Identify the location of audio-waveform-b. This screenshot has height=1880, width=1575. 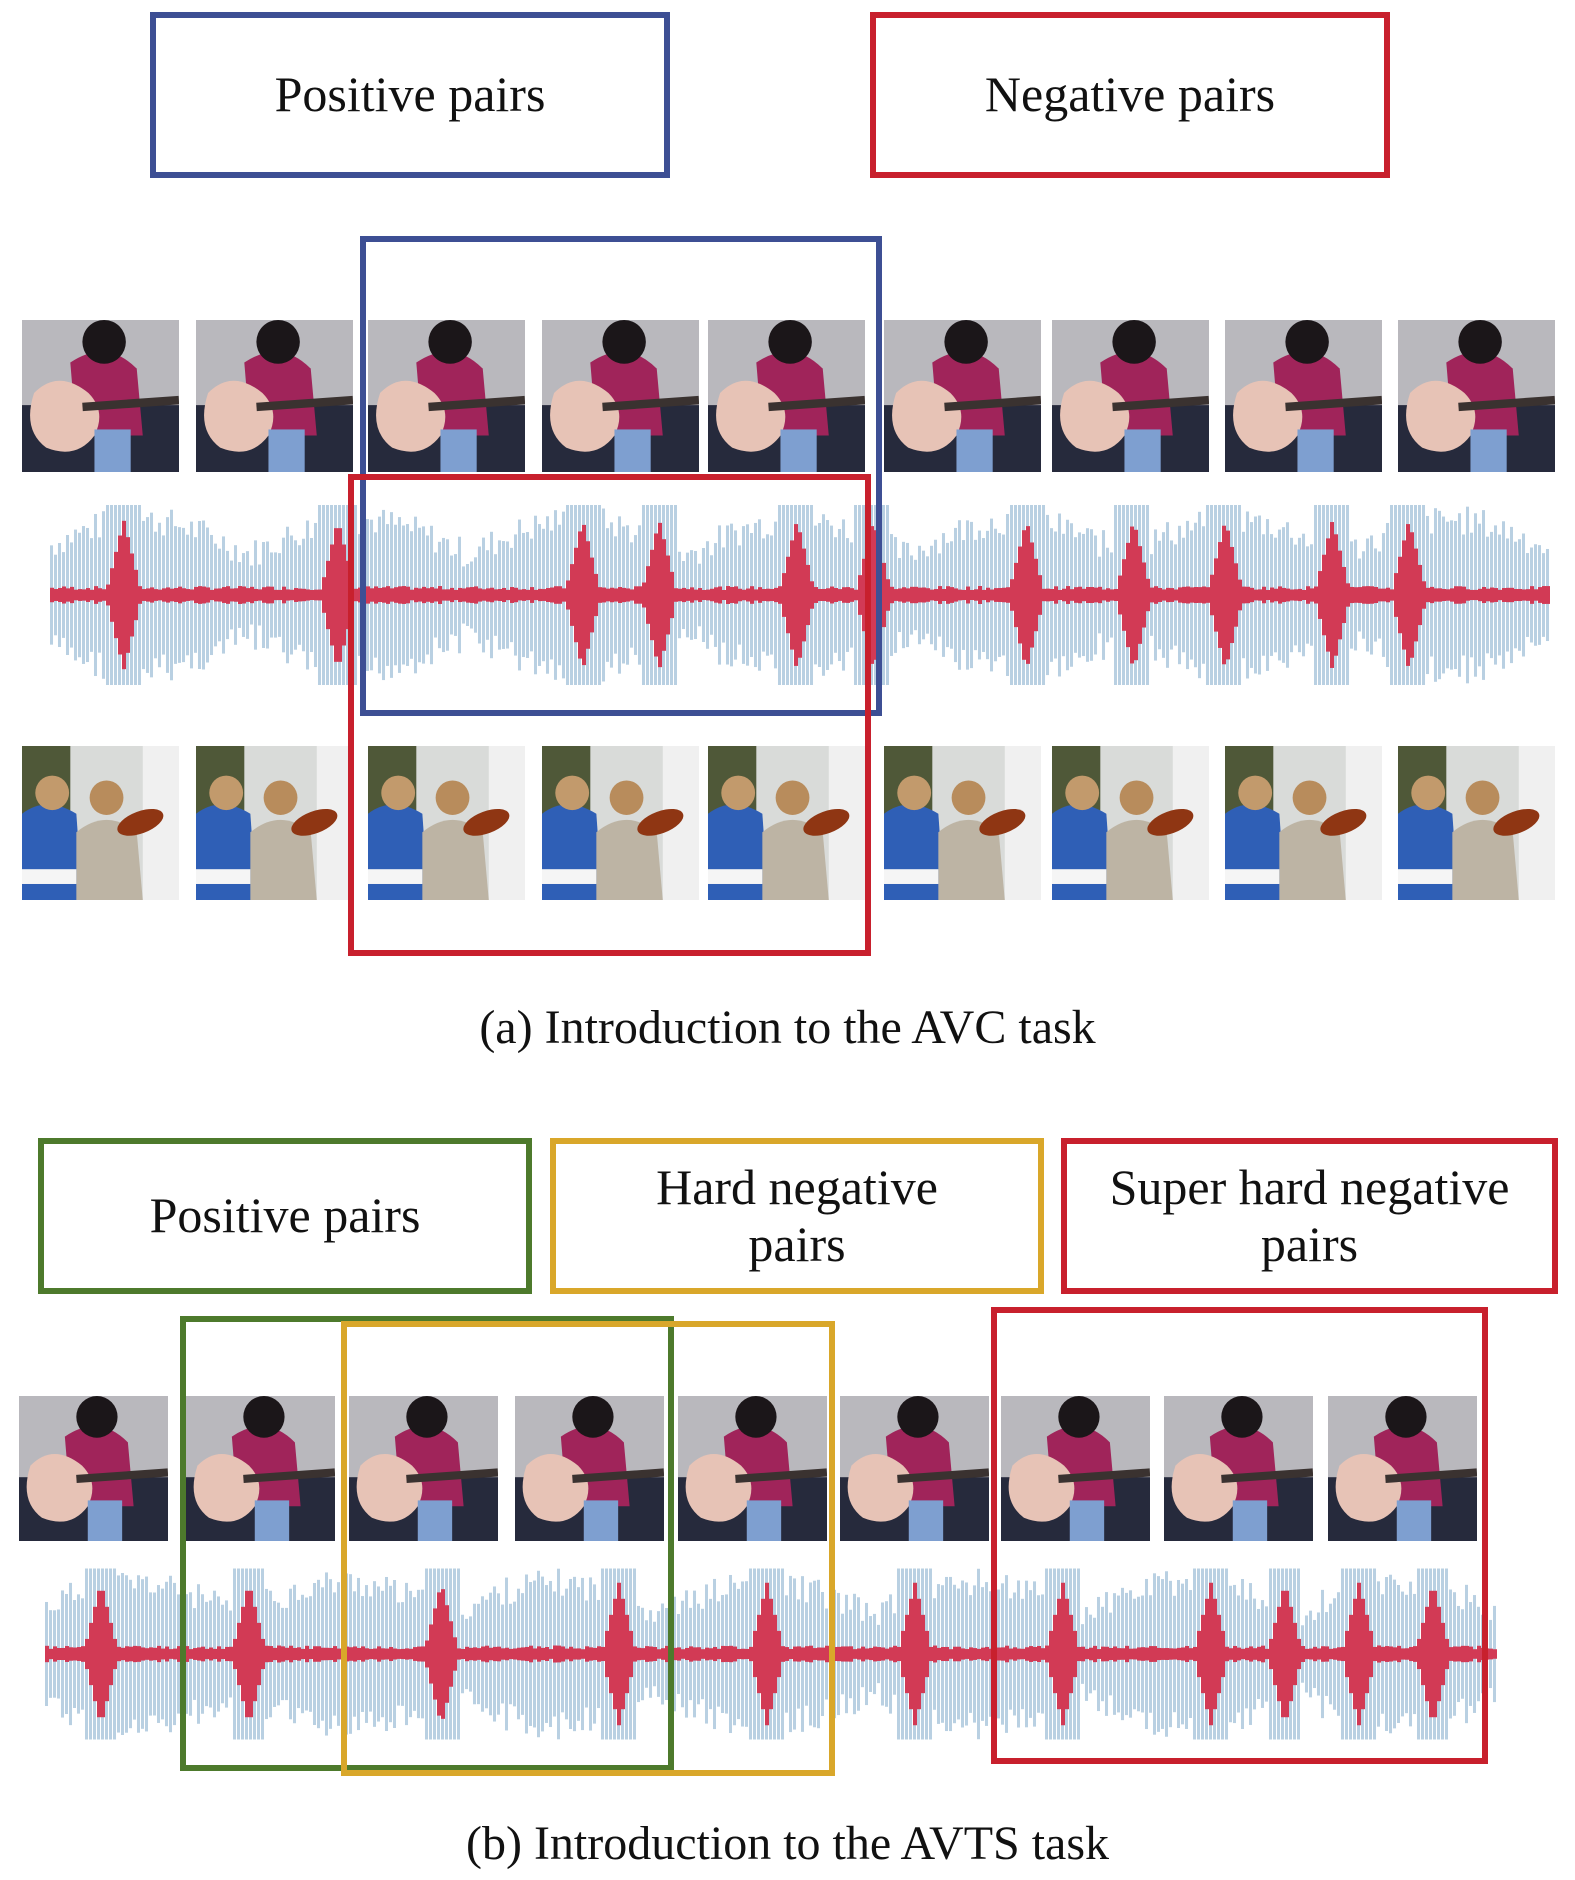
(771, 1654).